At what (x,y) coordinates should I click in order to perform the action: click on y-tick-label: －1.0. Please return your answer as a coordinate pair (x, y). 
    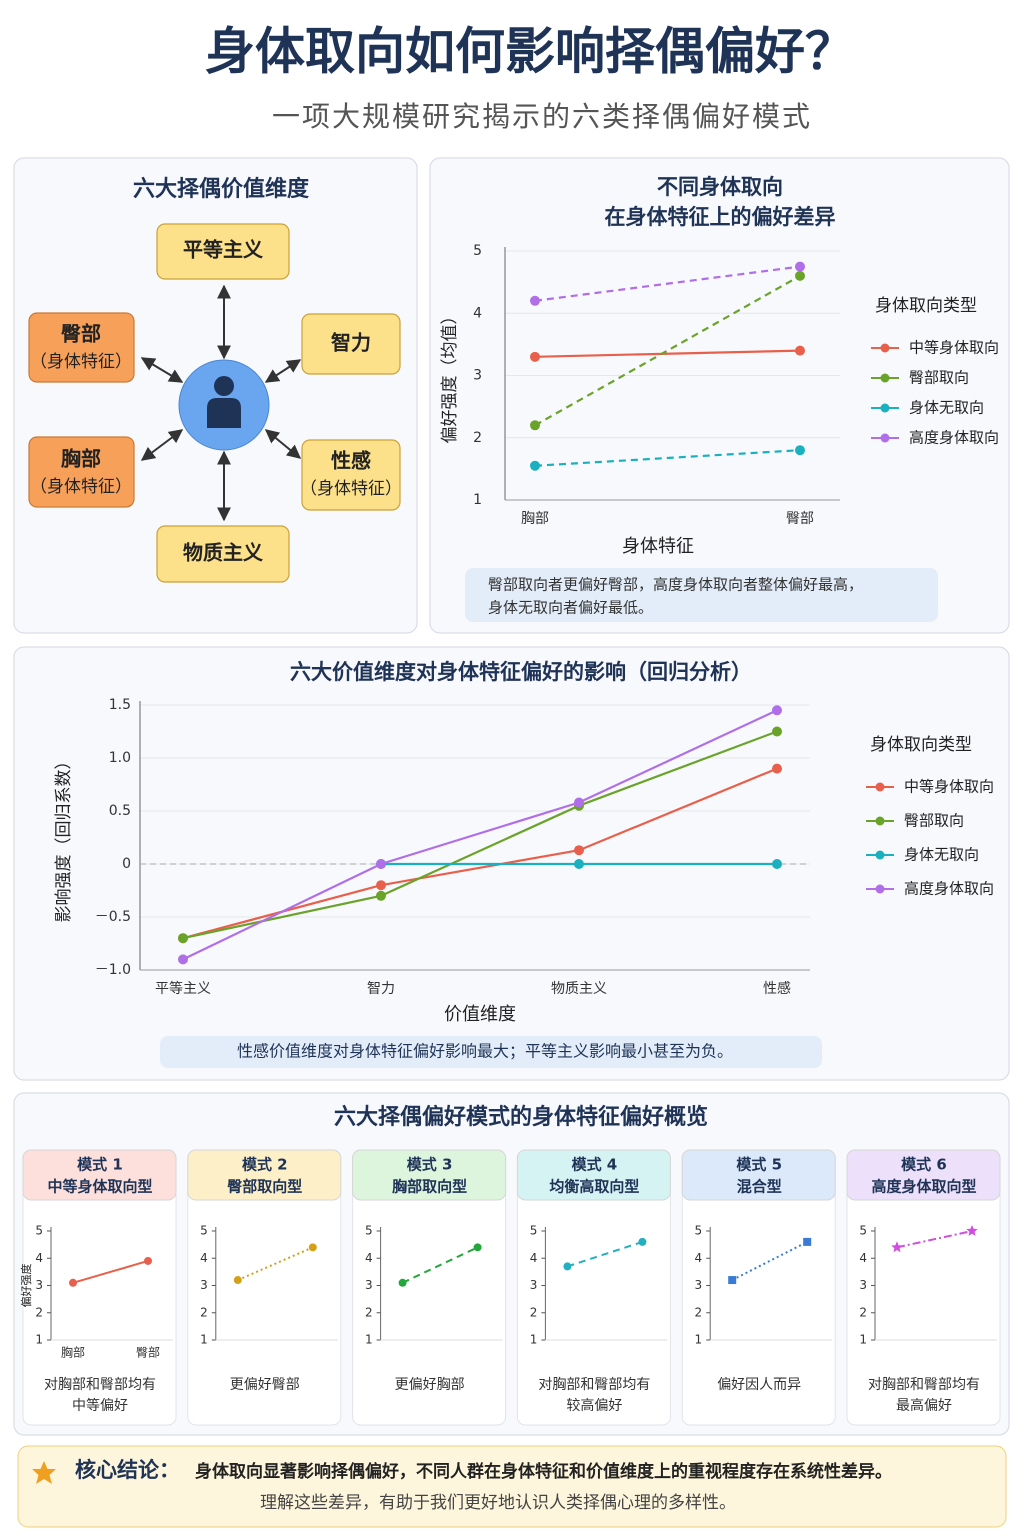
    Looking at the image, I should click on (113, 970).